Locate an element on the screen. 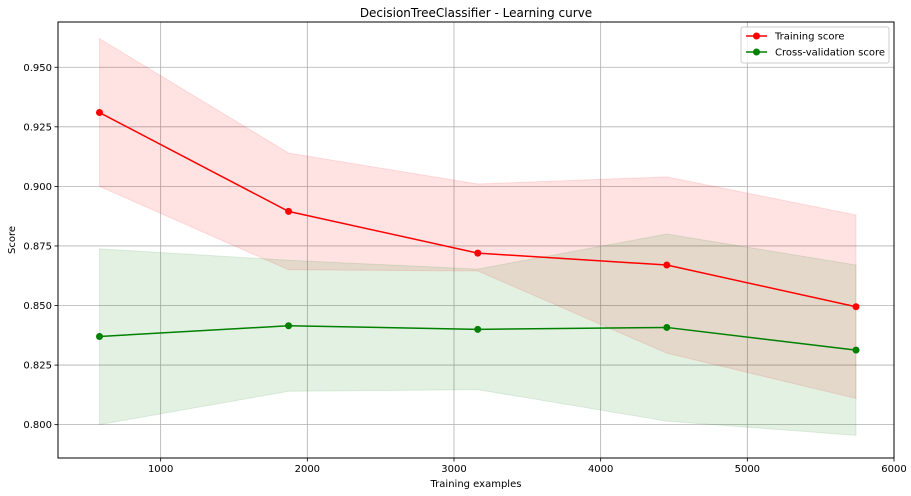 This screenshot has height=496, width=911. chart-title: DecisionTreeClassifier - Learning curve is located at coordinates (476, 13).